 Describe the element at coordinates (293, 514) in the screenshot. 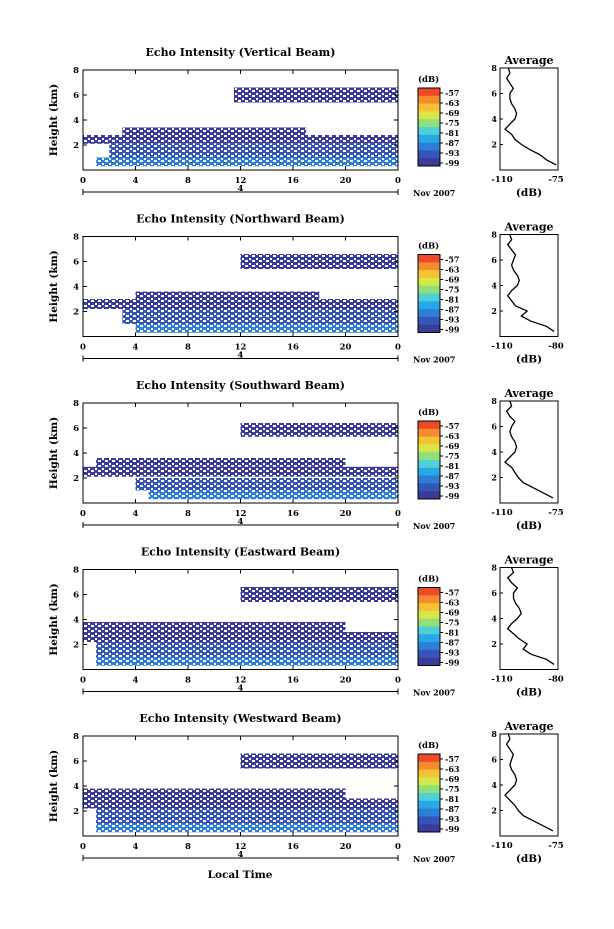

I see `x-tick-label: 16` at that location.